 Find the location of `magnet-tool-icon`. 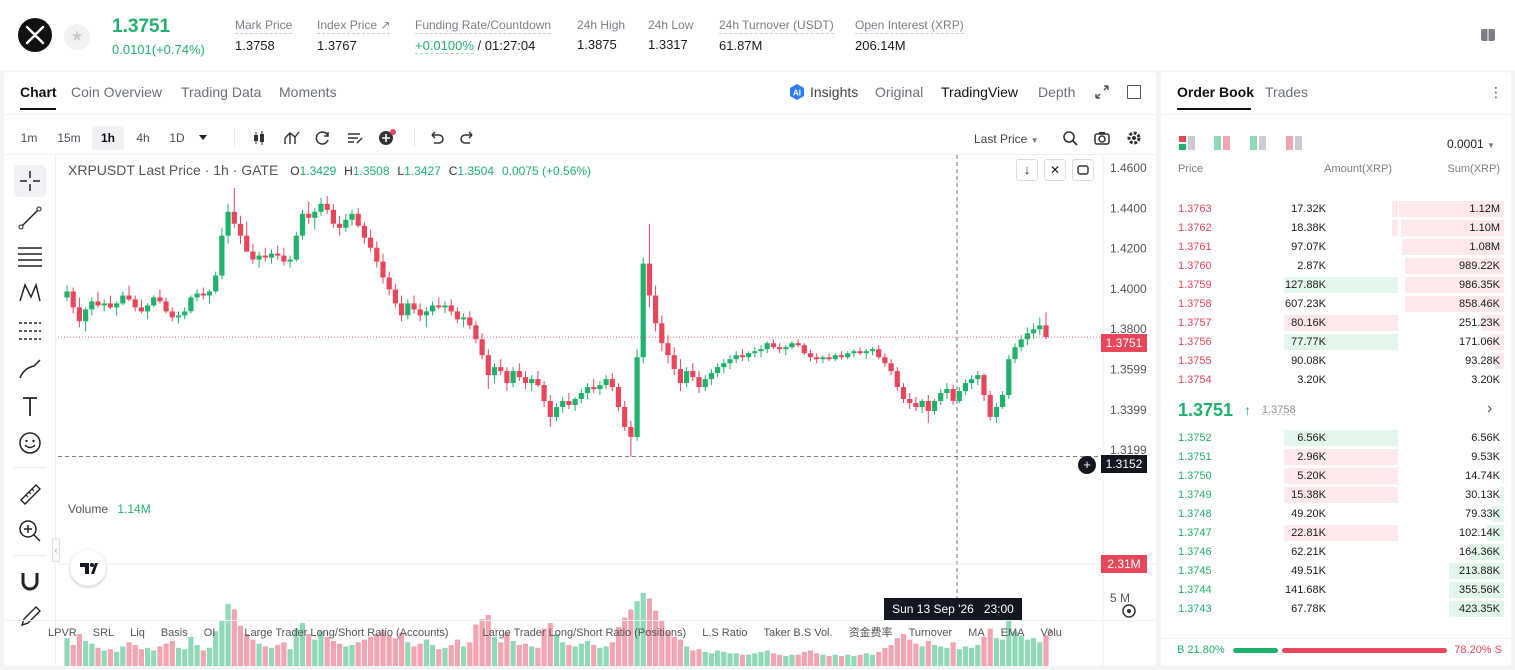

magnet-tool-icon is located at coordinates (30, 581).